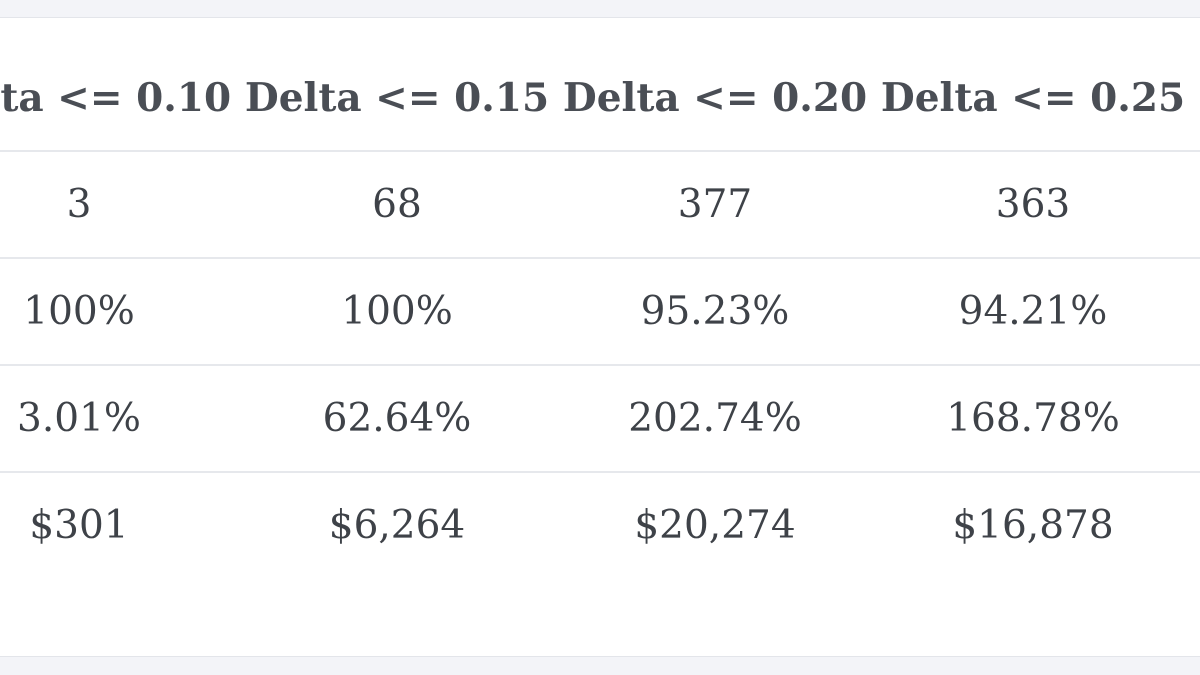  I want to click on table-cell: 62.64%, so click(397, 418).